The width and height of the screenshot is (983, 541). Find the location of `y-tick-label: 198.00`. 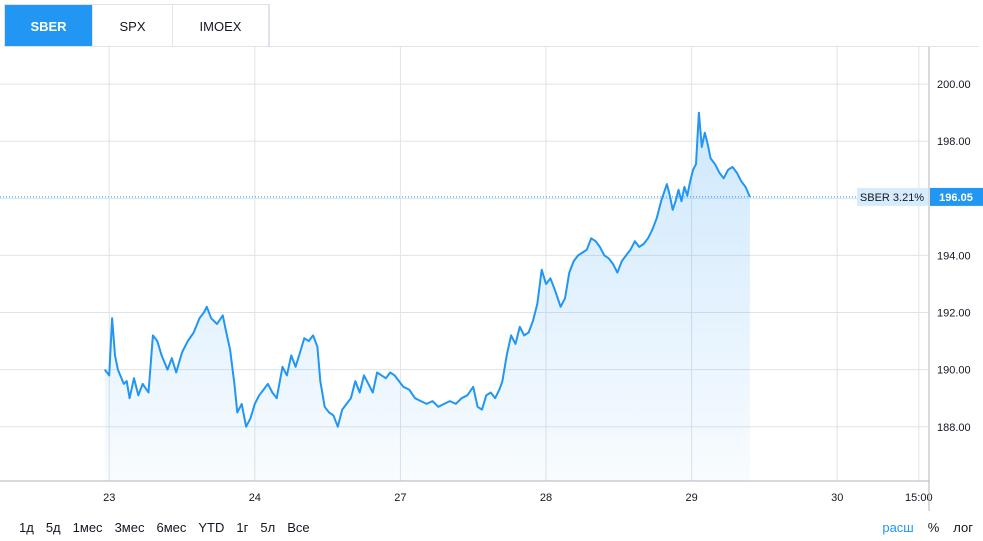

y-tick-label: 198.00 is located at coordinates (954, 142).